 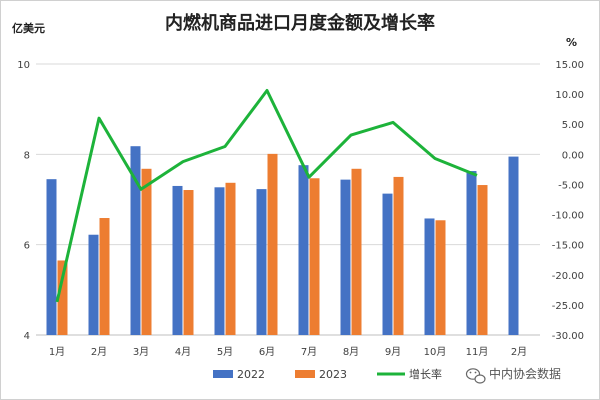 I want to click on left-tick-label: 10, so click(x=23, y=65).